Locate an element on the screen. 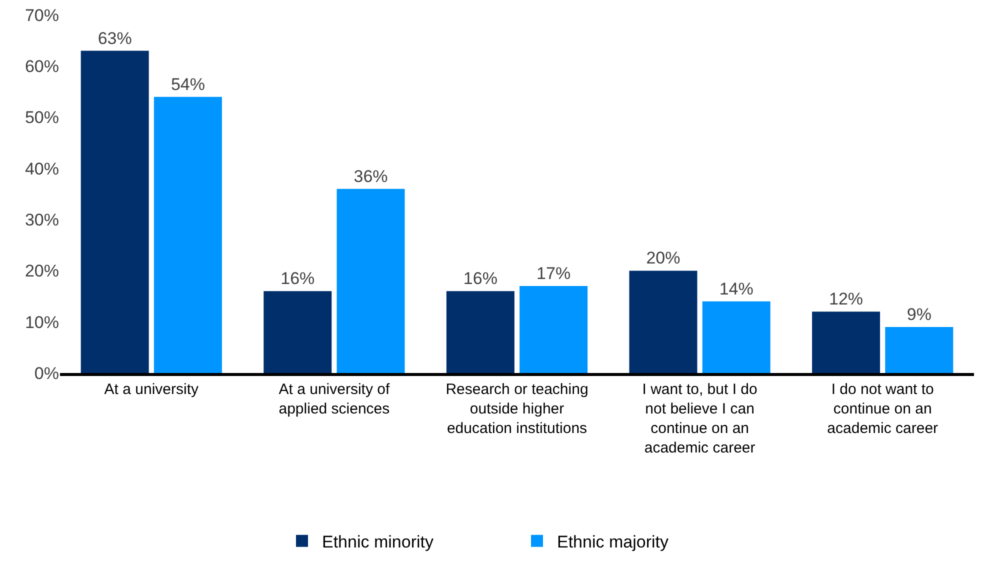  x-tick-label: At a university is located at coordinates (151, 389).